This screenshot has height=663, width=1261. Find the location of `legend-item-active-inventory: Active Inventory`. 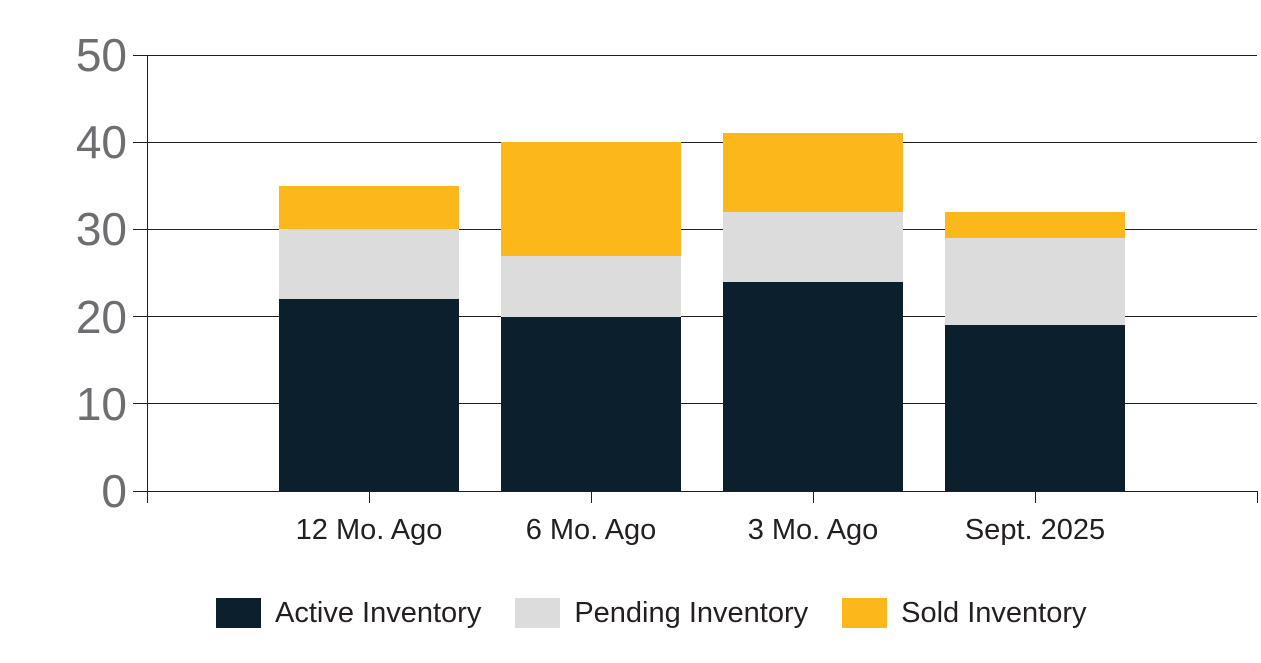

legend-item-active-inventory: Active Inventory is located at coordinates (348, 613).